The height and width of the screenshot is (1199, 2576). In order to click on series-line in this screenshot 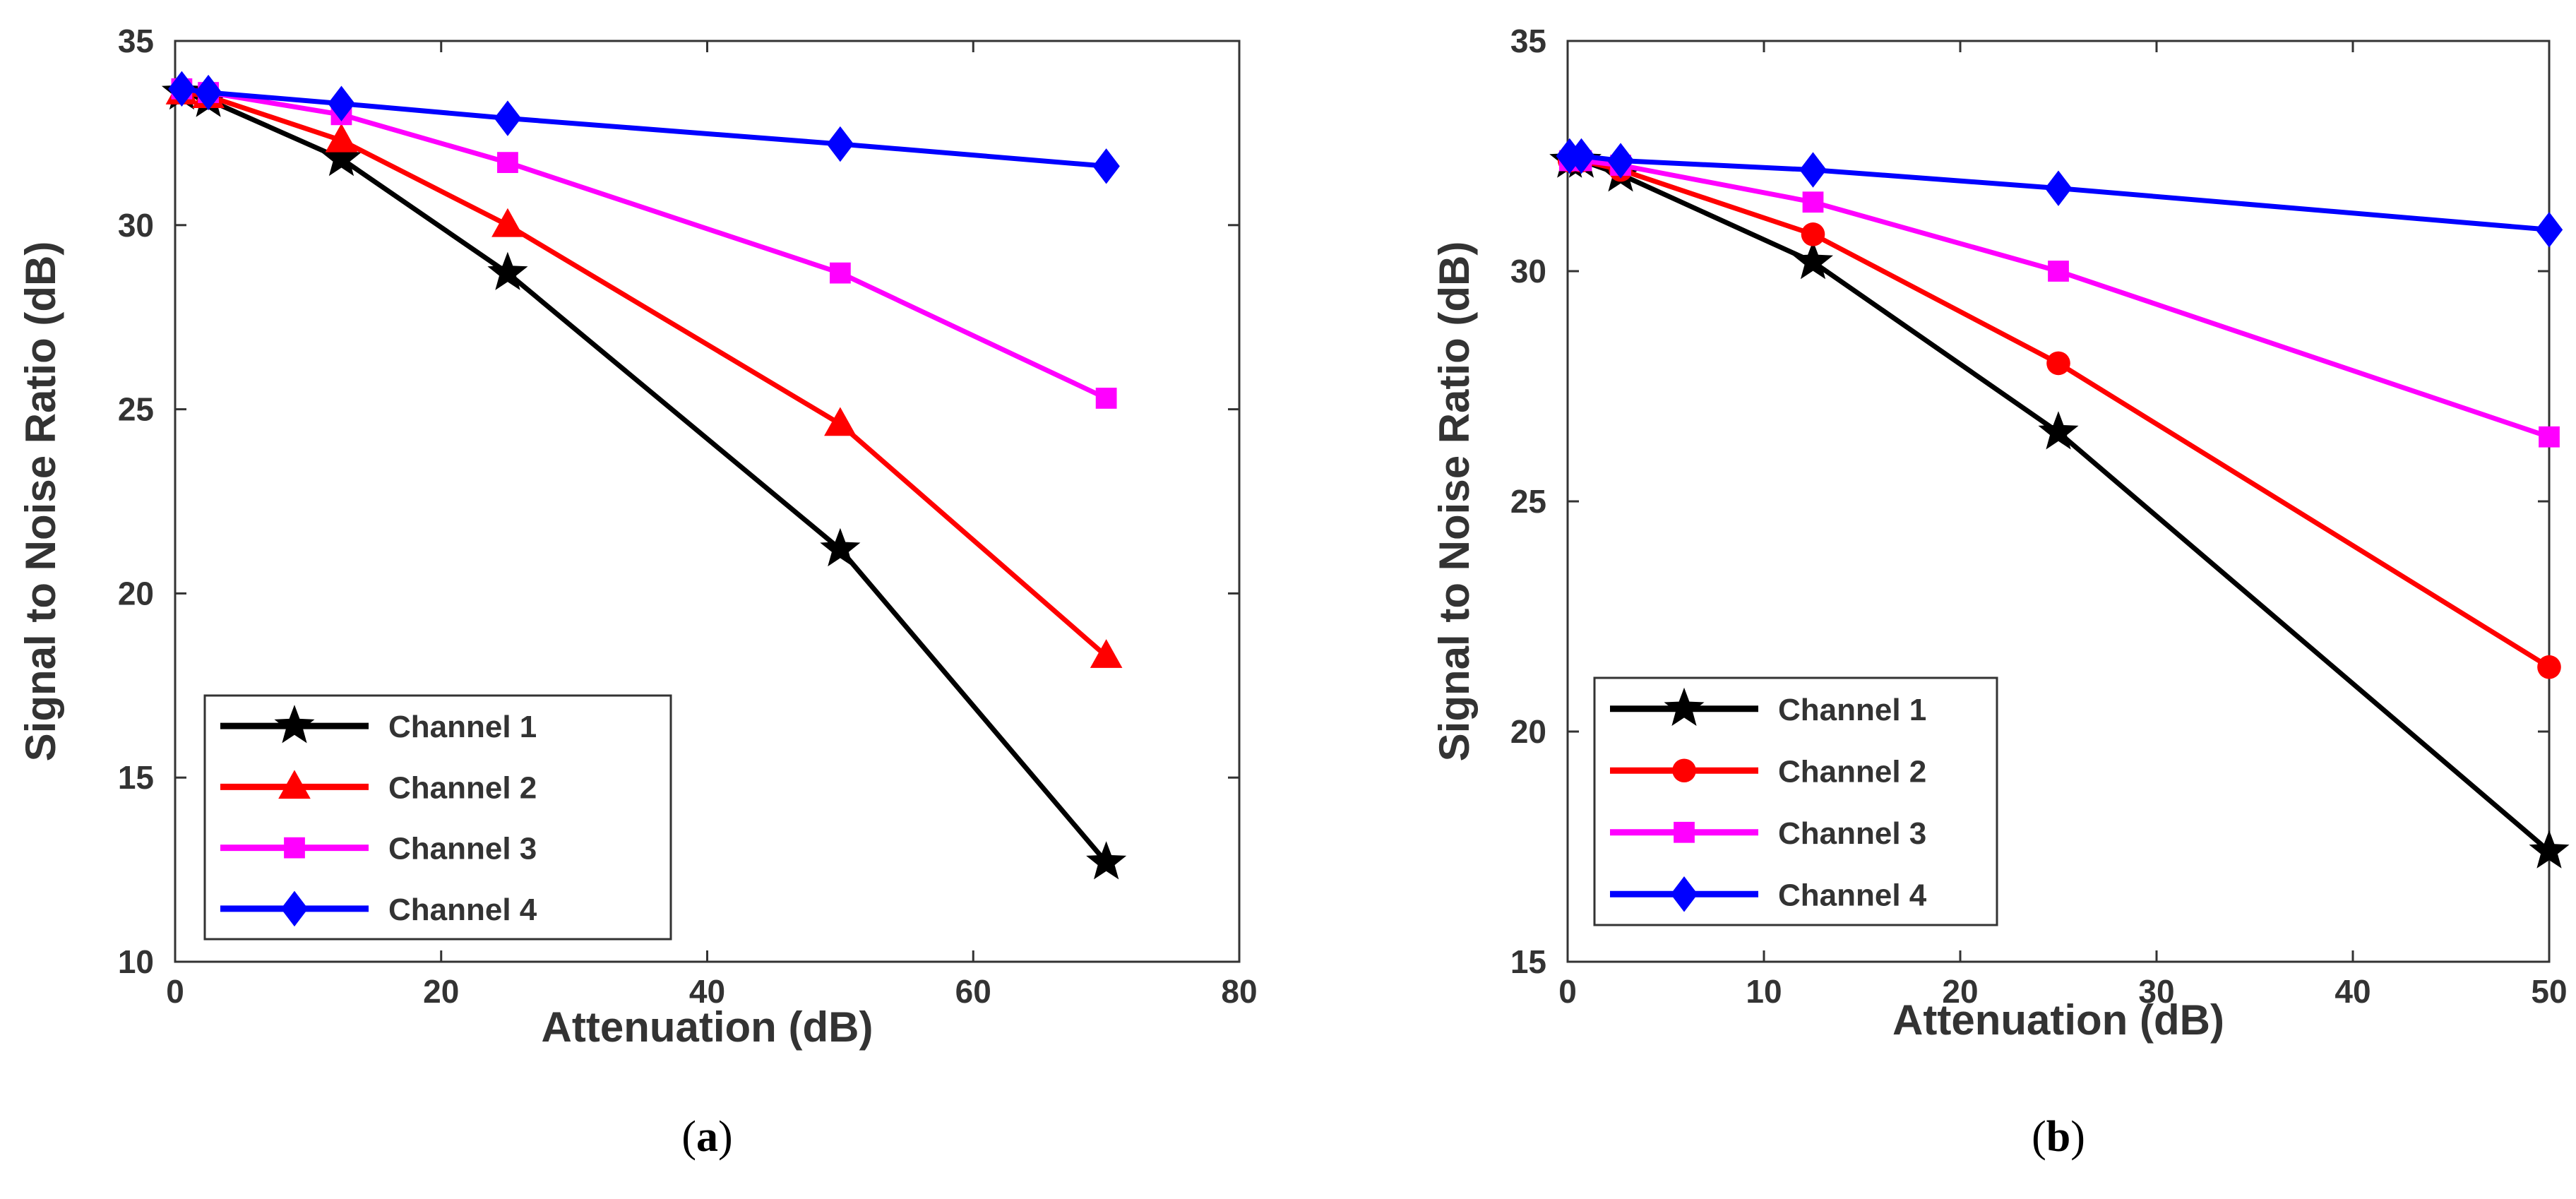, I will do `click(644, 128)`.